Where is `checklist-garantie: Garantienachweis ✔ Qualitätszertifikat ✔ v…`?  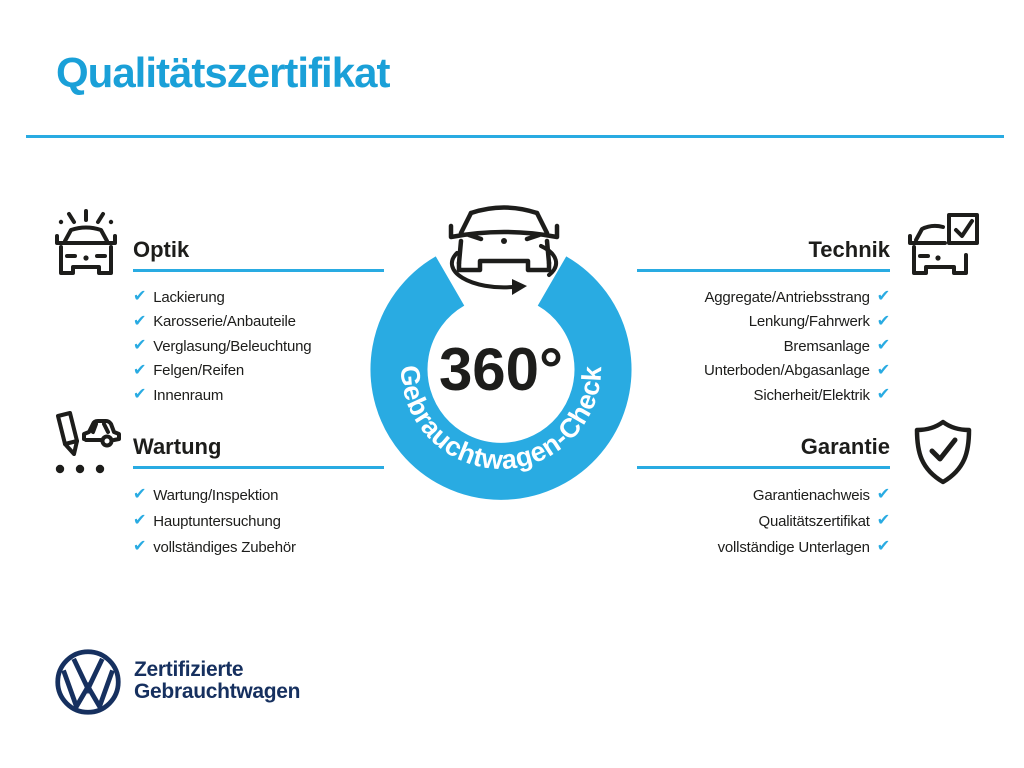 checklist-garantie: Garantienachweis ✔ Qualitätszertifikat ✔ v… is located at coordinates (764, 521).